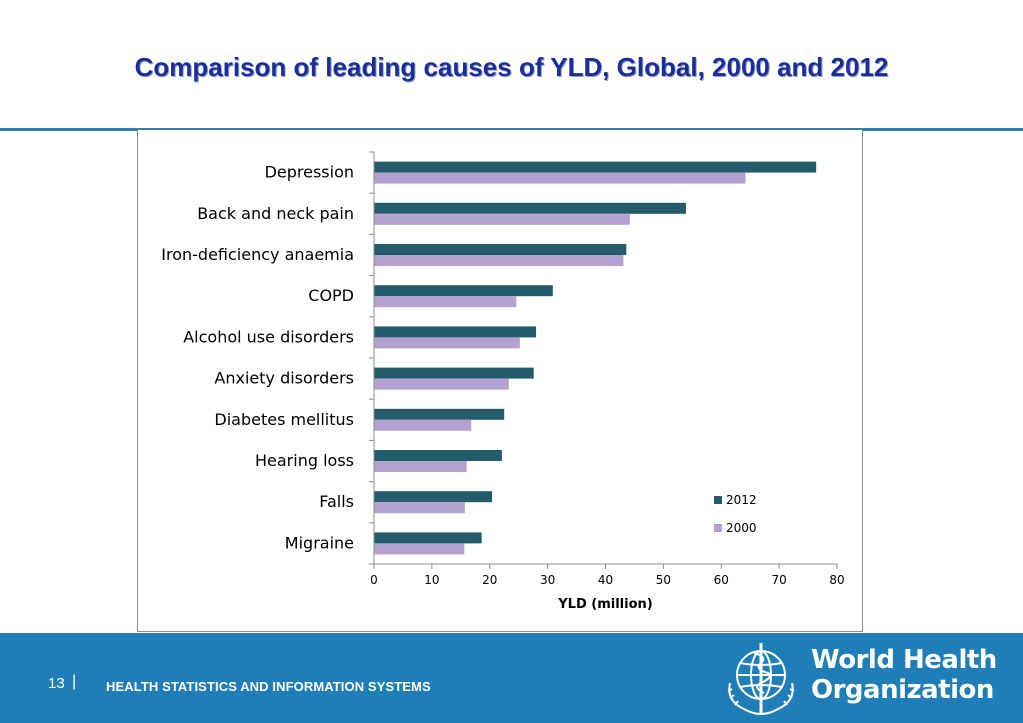  What do you see at coordinates (718, 528) in the screenshot?
I see `legend-swatch-2000` at bounding box center [718, 528].